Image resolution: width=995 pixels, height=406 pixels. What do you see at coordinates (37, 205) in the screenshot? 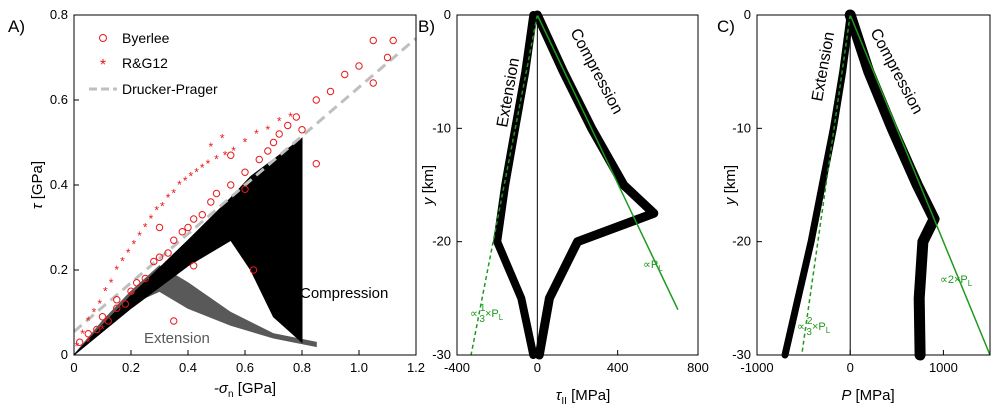
I see `y-label-main: τ` at bounding box center [37, 205].